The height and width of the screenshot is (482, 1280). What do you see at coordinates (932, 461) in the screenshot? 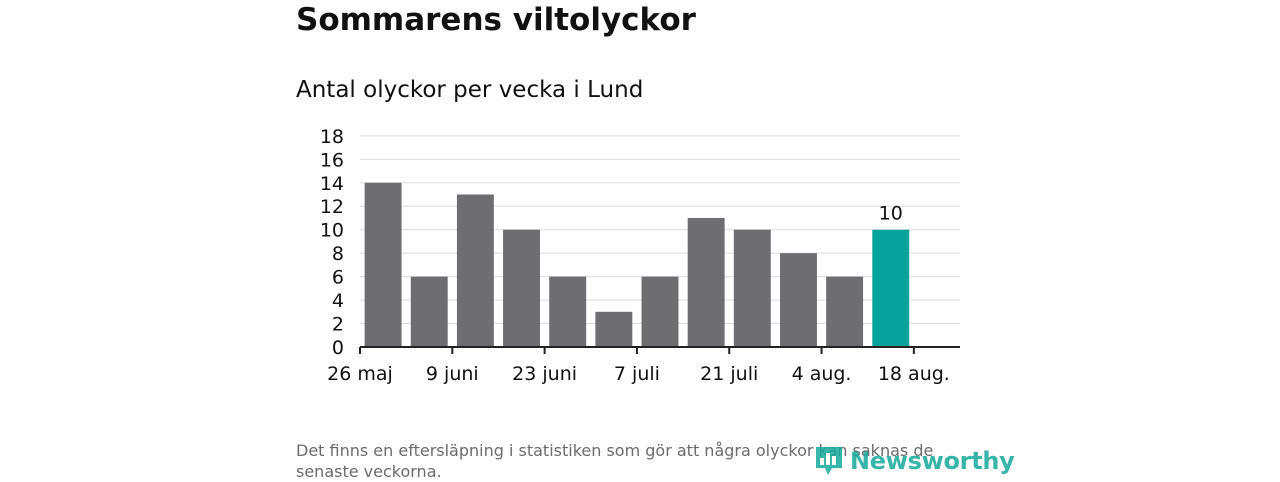
I see `logo-text: Newsworthy` at bounding box center [932, 461].